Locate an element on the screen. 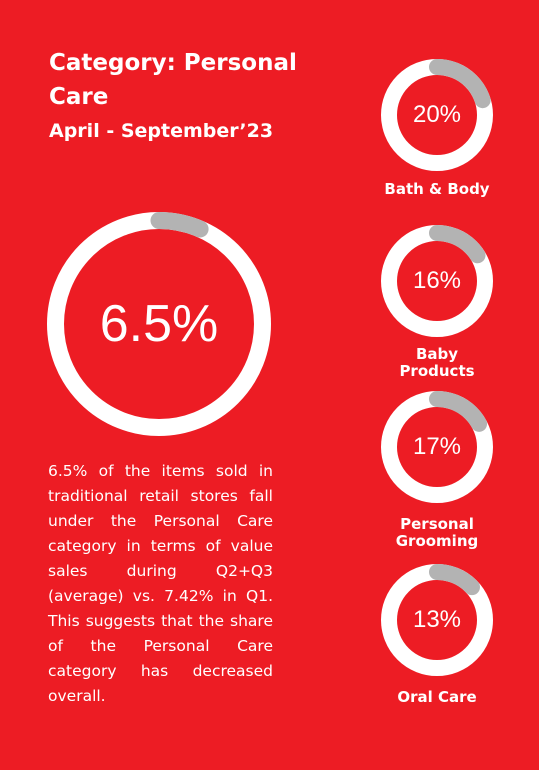 This screenshot has height=770, width=539. donut-category-label: Bath & Body is located at coordinates (437, 189).